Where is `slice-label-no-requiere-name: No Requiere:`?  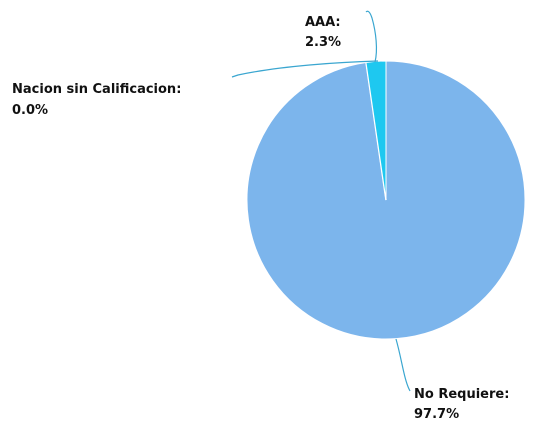 slice-label-no-requiere-name: No Requiere: is located at coordinates (461, 394).